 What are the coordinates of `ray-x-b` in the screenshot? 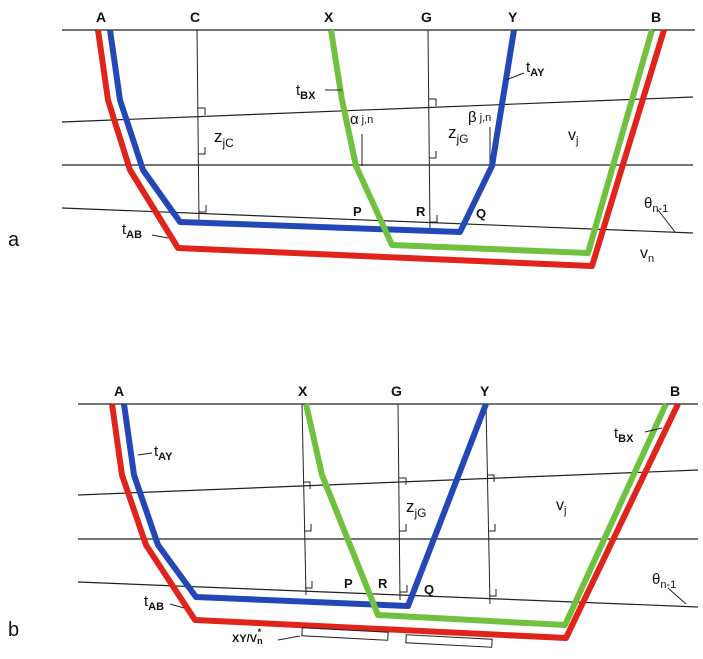 It's located at (304, 499).